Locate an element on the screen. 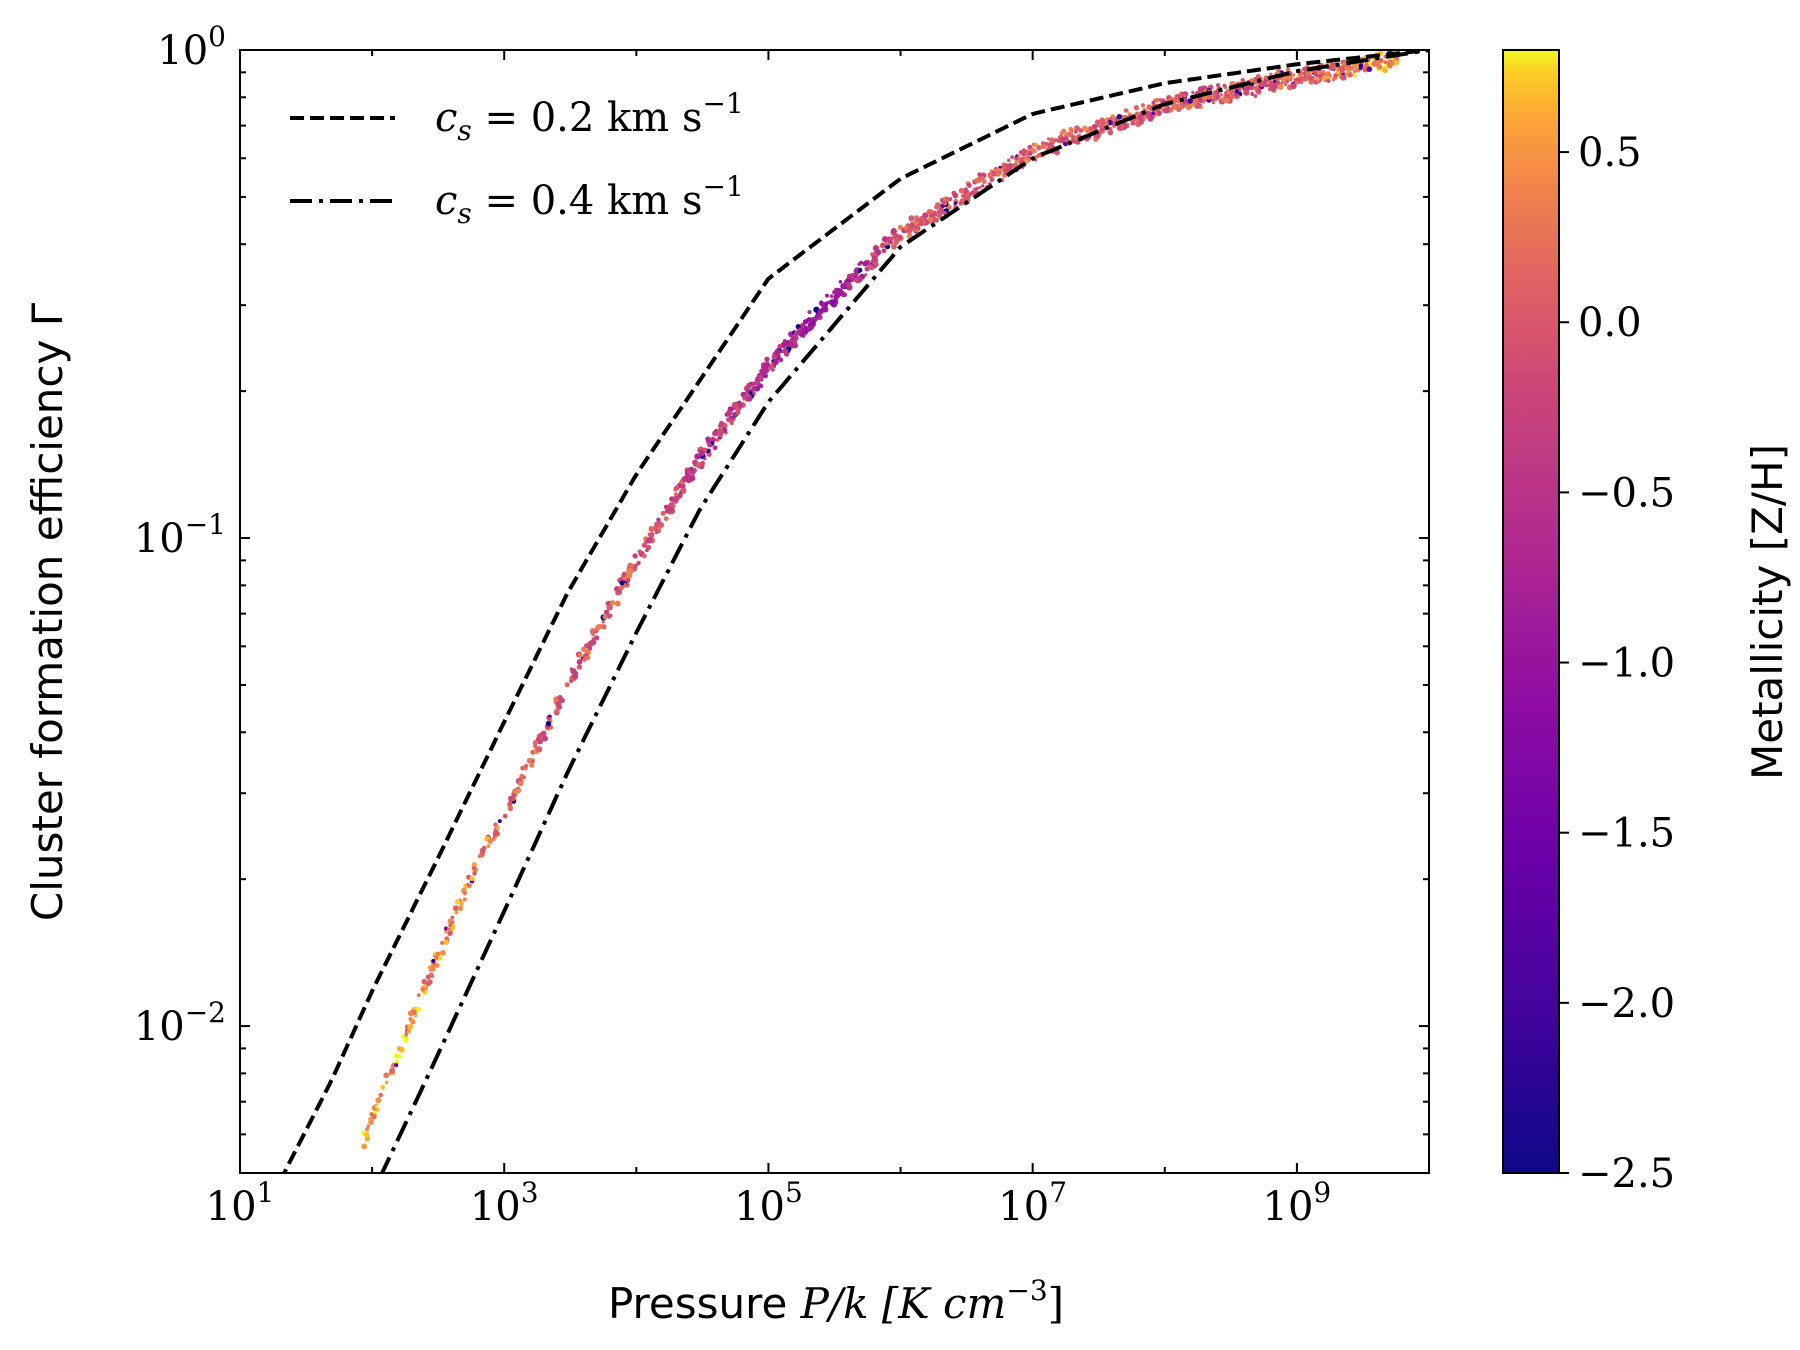 This screenshot has width=1800, height=1350. colorbar-tick-label: −2.0 is located at coordinates (1626, 1004).